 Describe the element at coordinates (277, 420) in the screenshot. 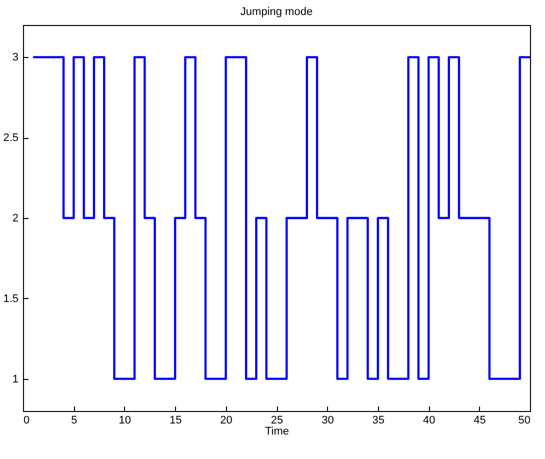

I see `x-tick-label: 25` at that location.